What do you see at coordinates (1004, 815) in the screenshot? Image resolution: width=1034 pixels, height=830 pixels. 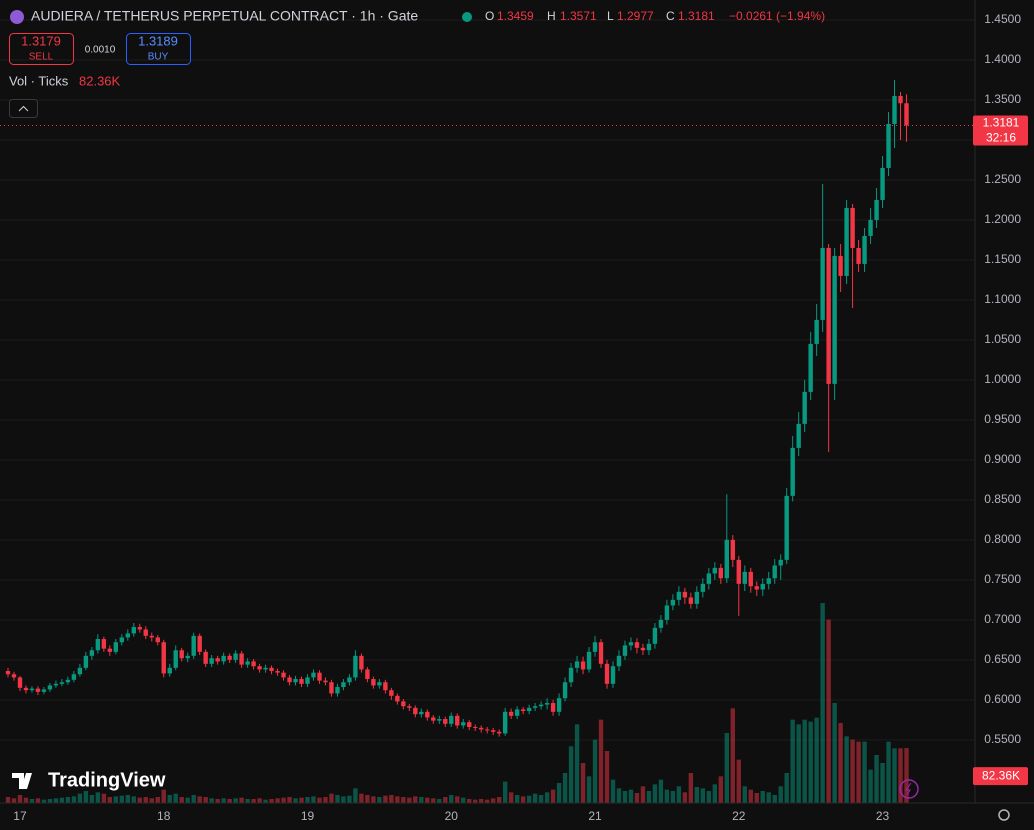 I see `settings-icon` at bounding box center [1004, 815].